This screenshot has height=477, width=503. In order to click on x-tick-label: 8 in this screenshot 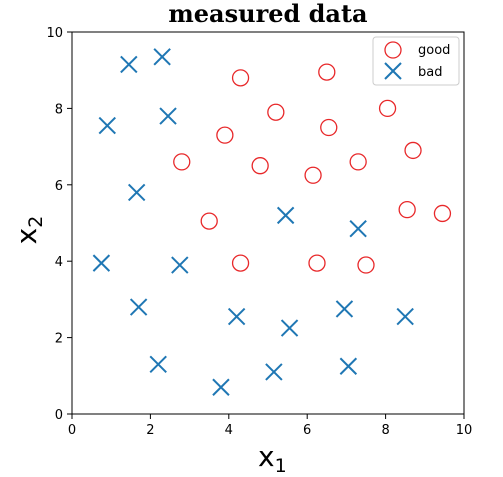, I will do `click(385, 430)`.